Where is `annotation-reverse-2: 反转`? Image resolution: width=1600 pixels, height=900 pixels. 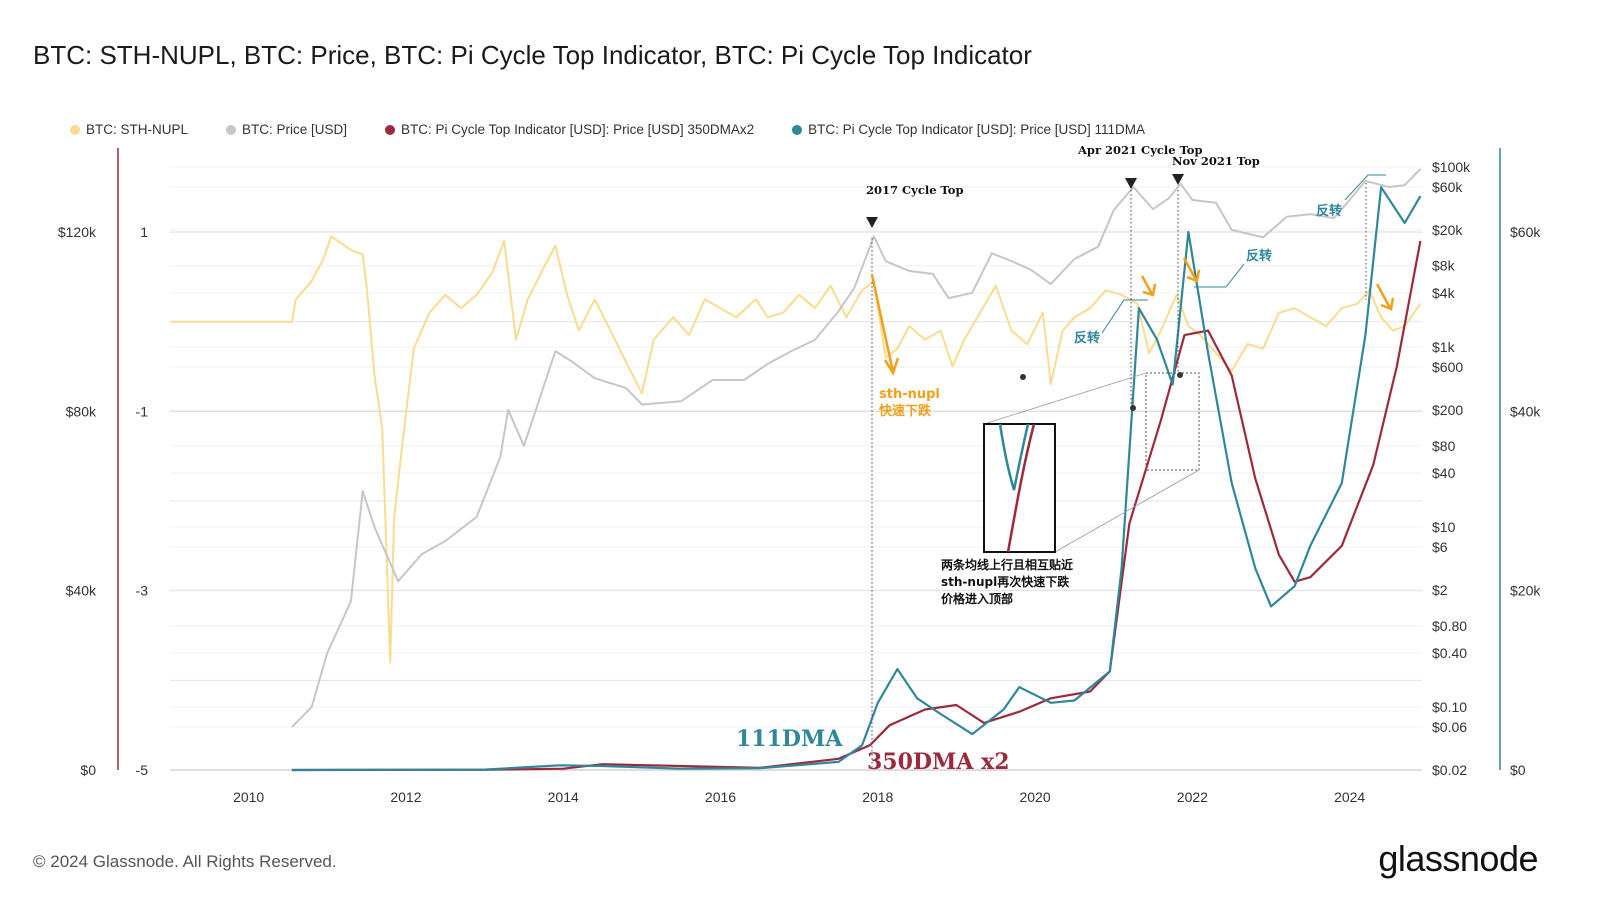
annotation-reverse-2: 反转 is located at coordinates (1259, 256).